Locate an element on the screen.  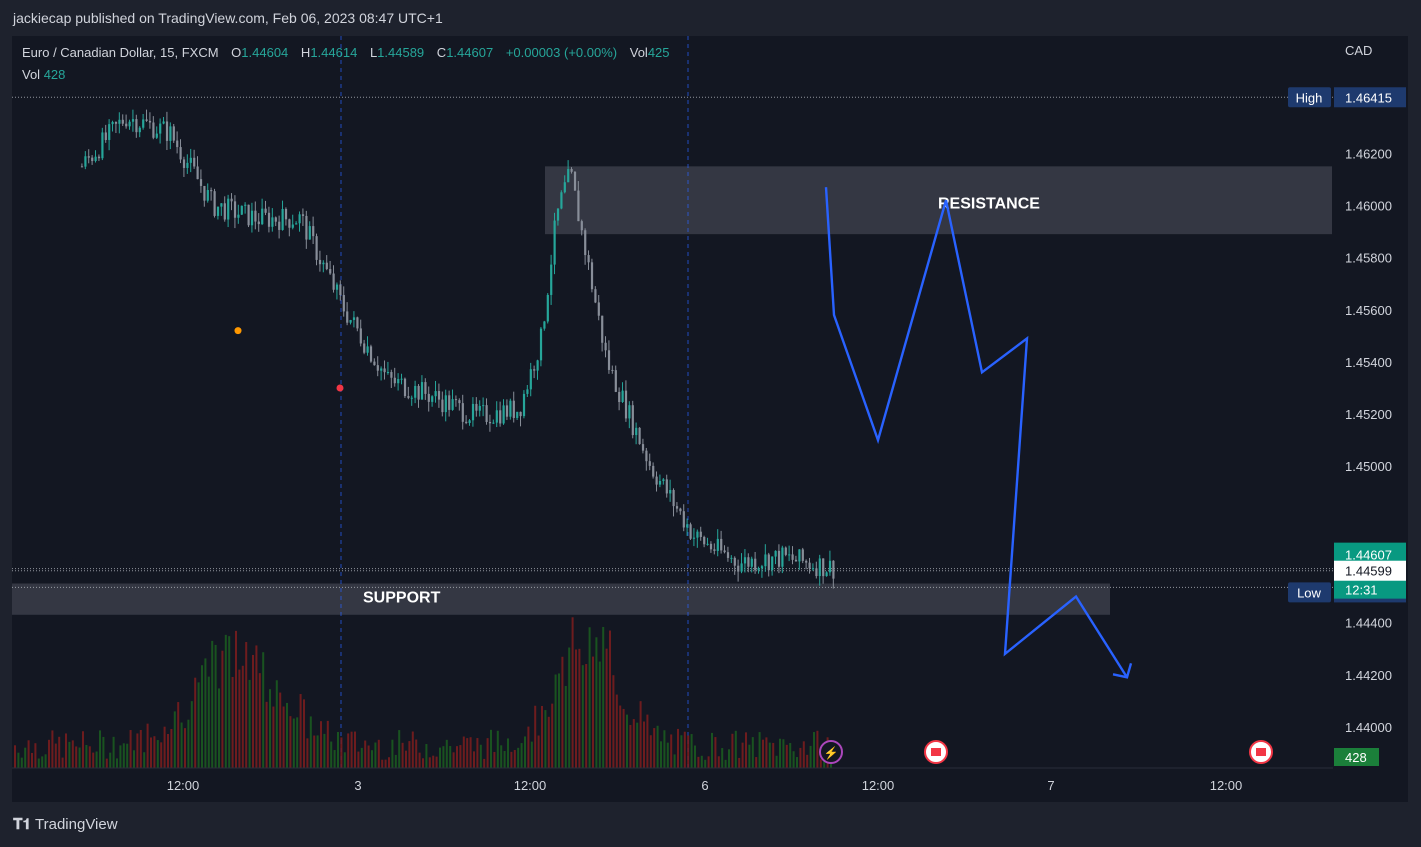
high-value: 1.44614 is located at coordinates (334, 52).